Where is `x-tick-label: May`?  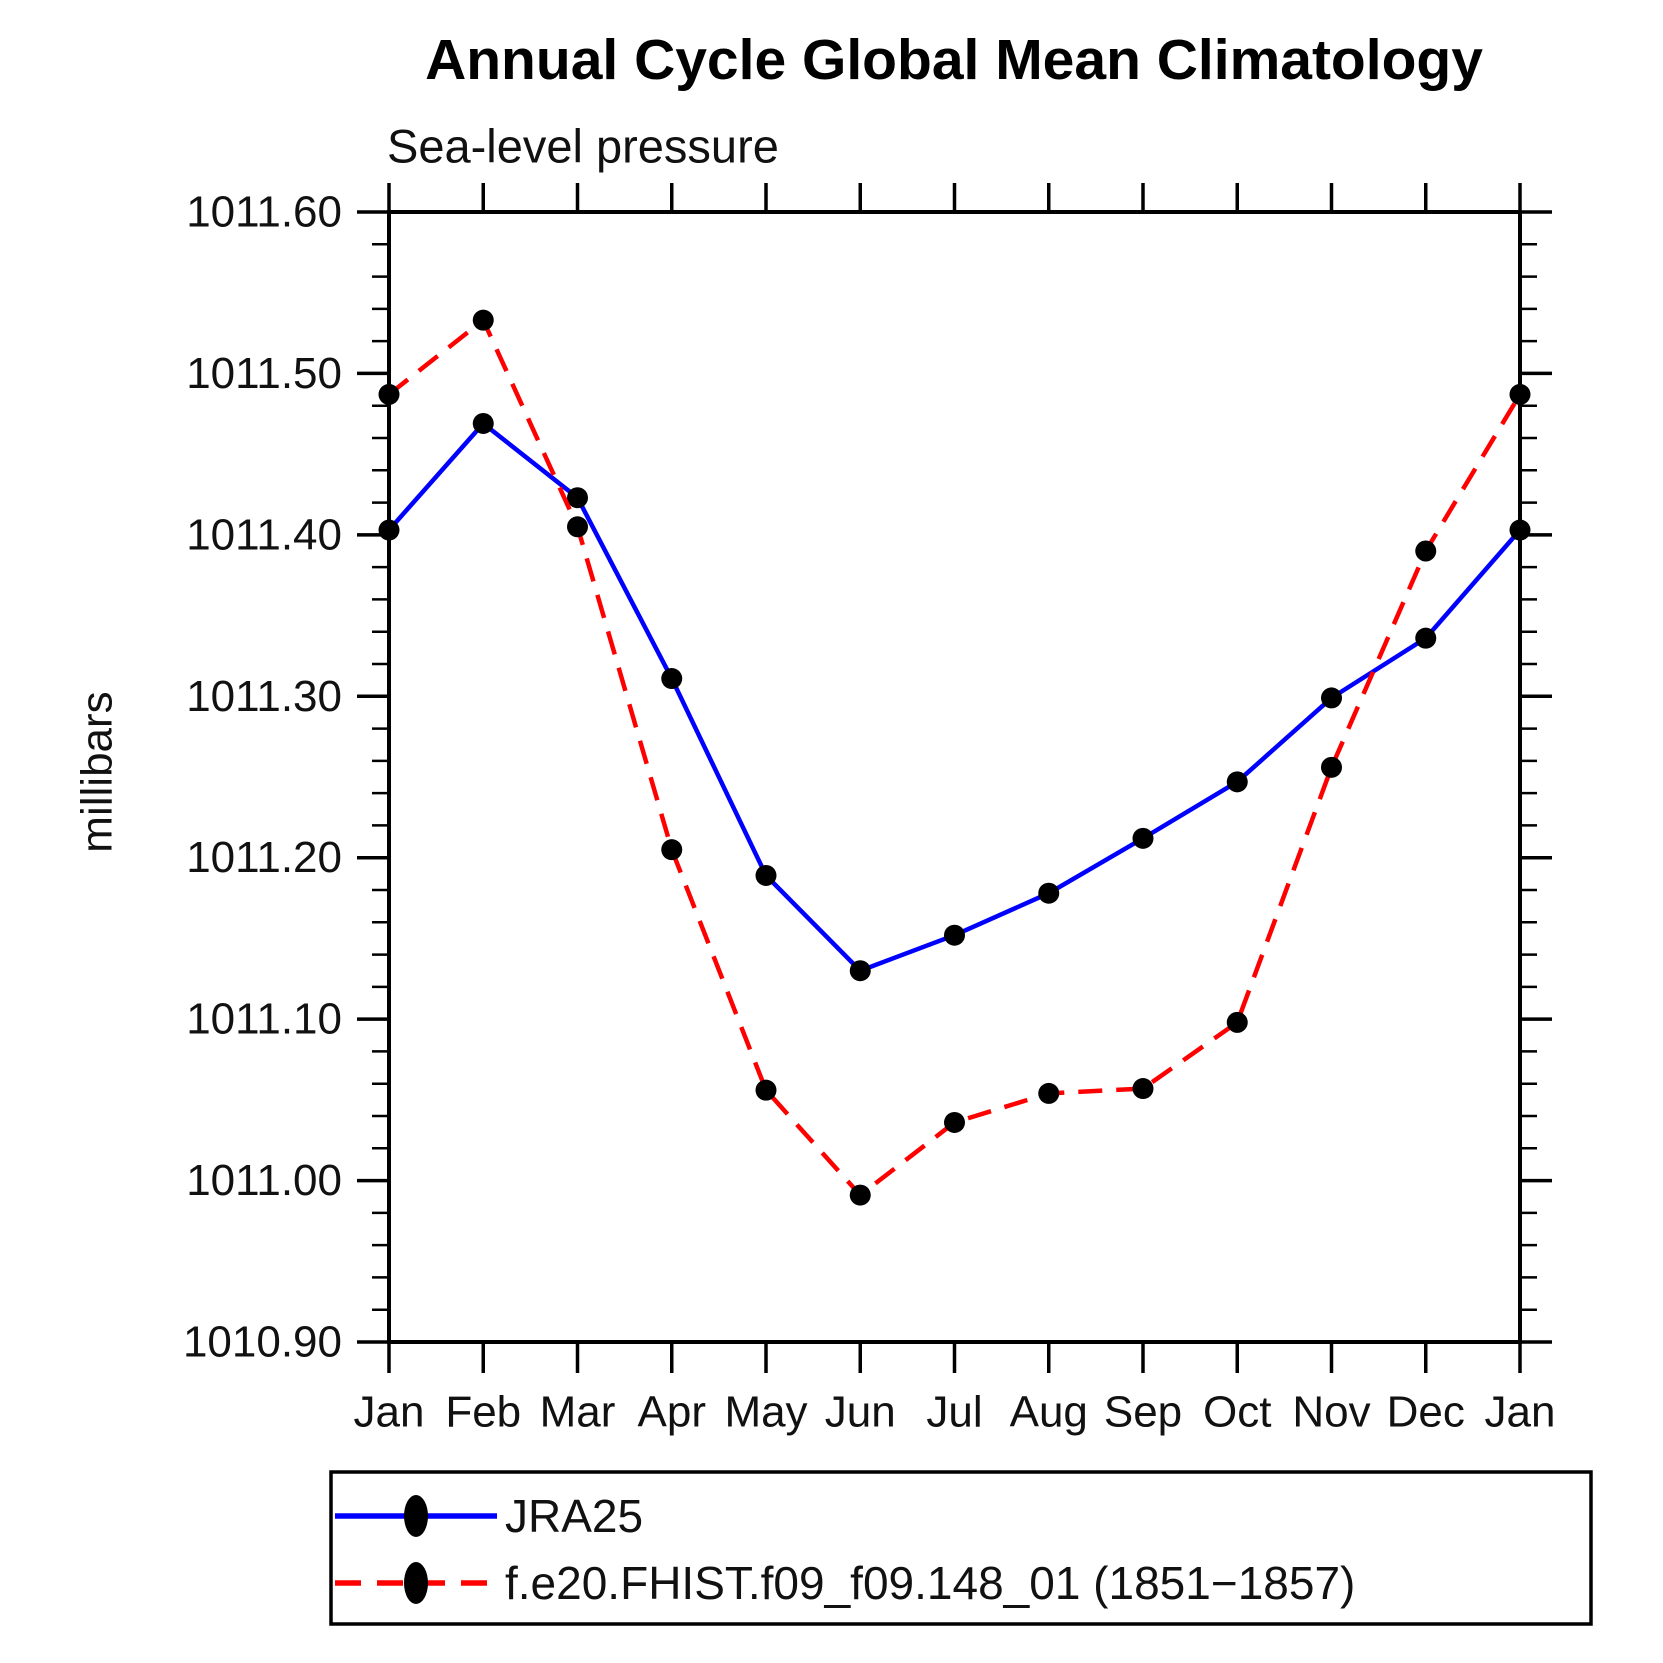
x-tick-label: May is located at coordinates (765, 1412).